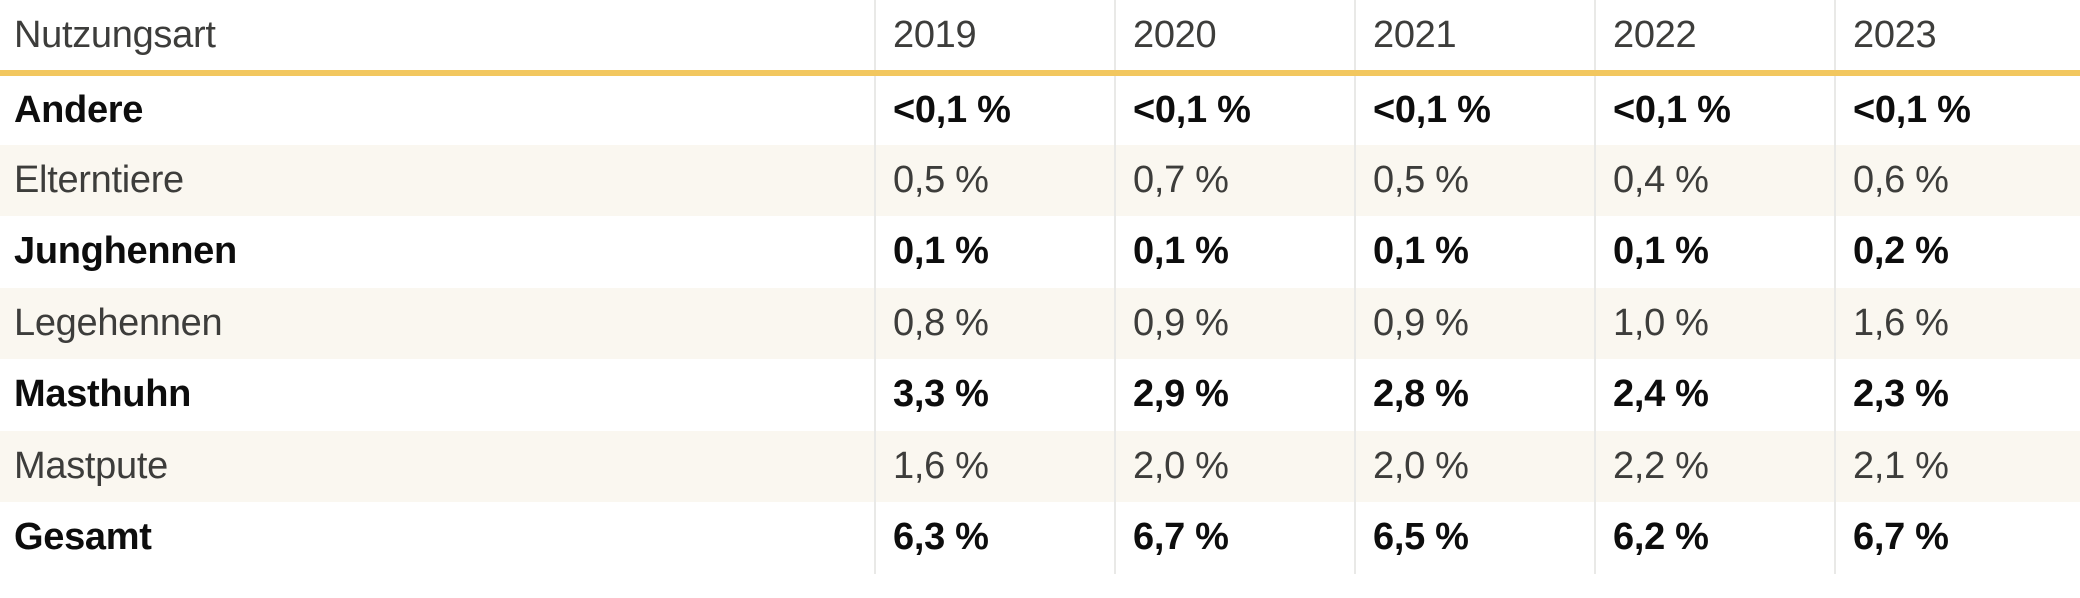 The width and height of the screenshot is (2080, 598). What do you see at coordinates (1714, 466) in the screenshot?
I see `table-cell: 2,2 %` at bounding box center [1714, 466].